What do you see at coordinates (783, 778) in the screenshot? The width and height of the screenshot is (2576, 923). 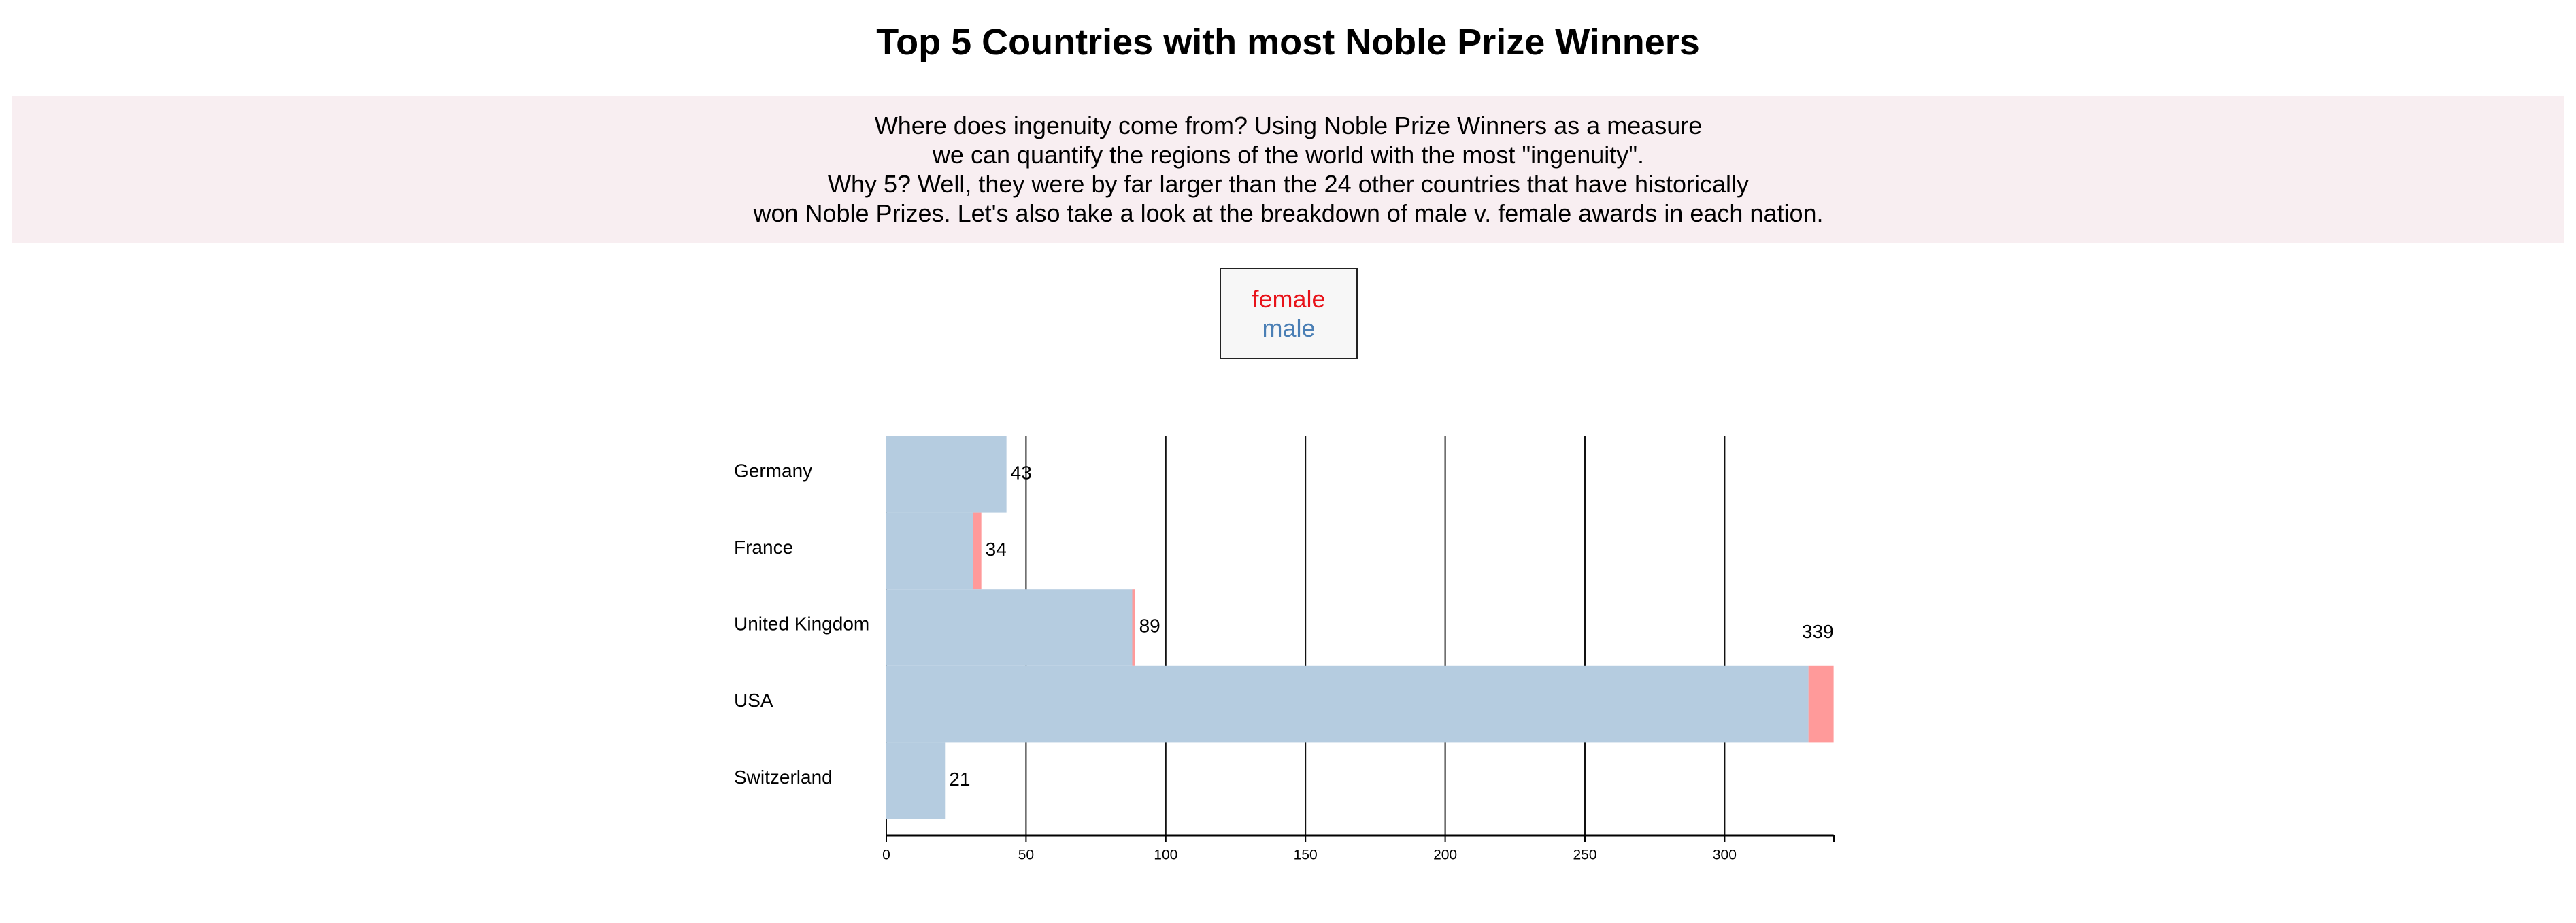 I see `category-label: Switzerland` at bounding box center [783, 778].